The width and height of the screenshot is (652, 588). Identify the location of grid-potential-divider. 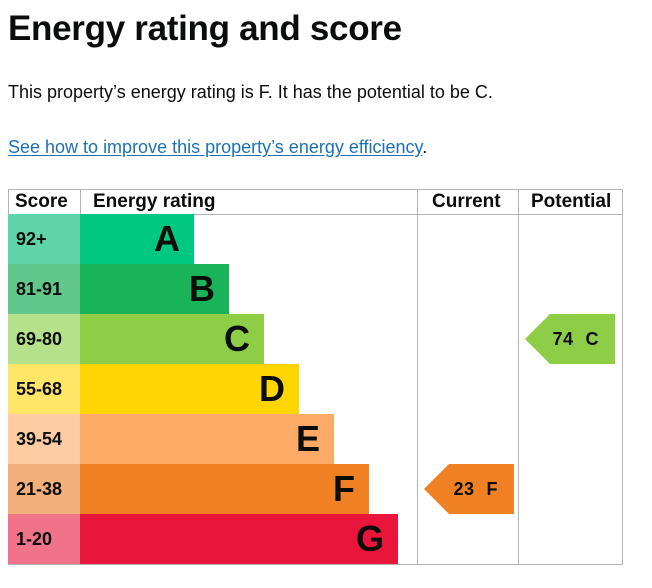
(518, 377).